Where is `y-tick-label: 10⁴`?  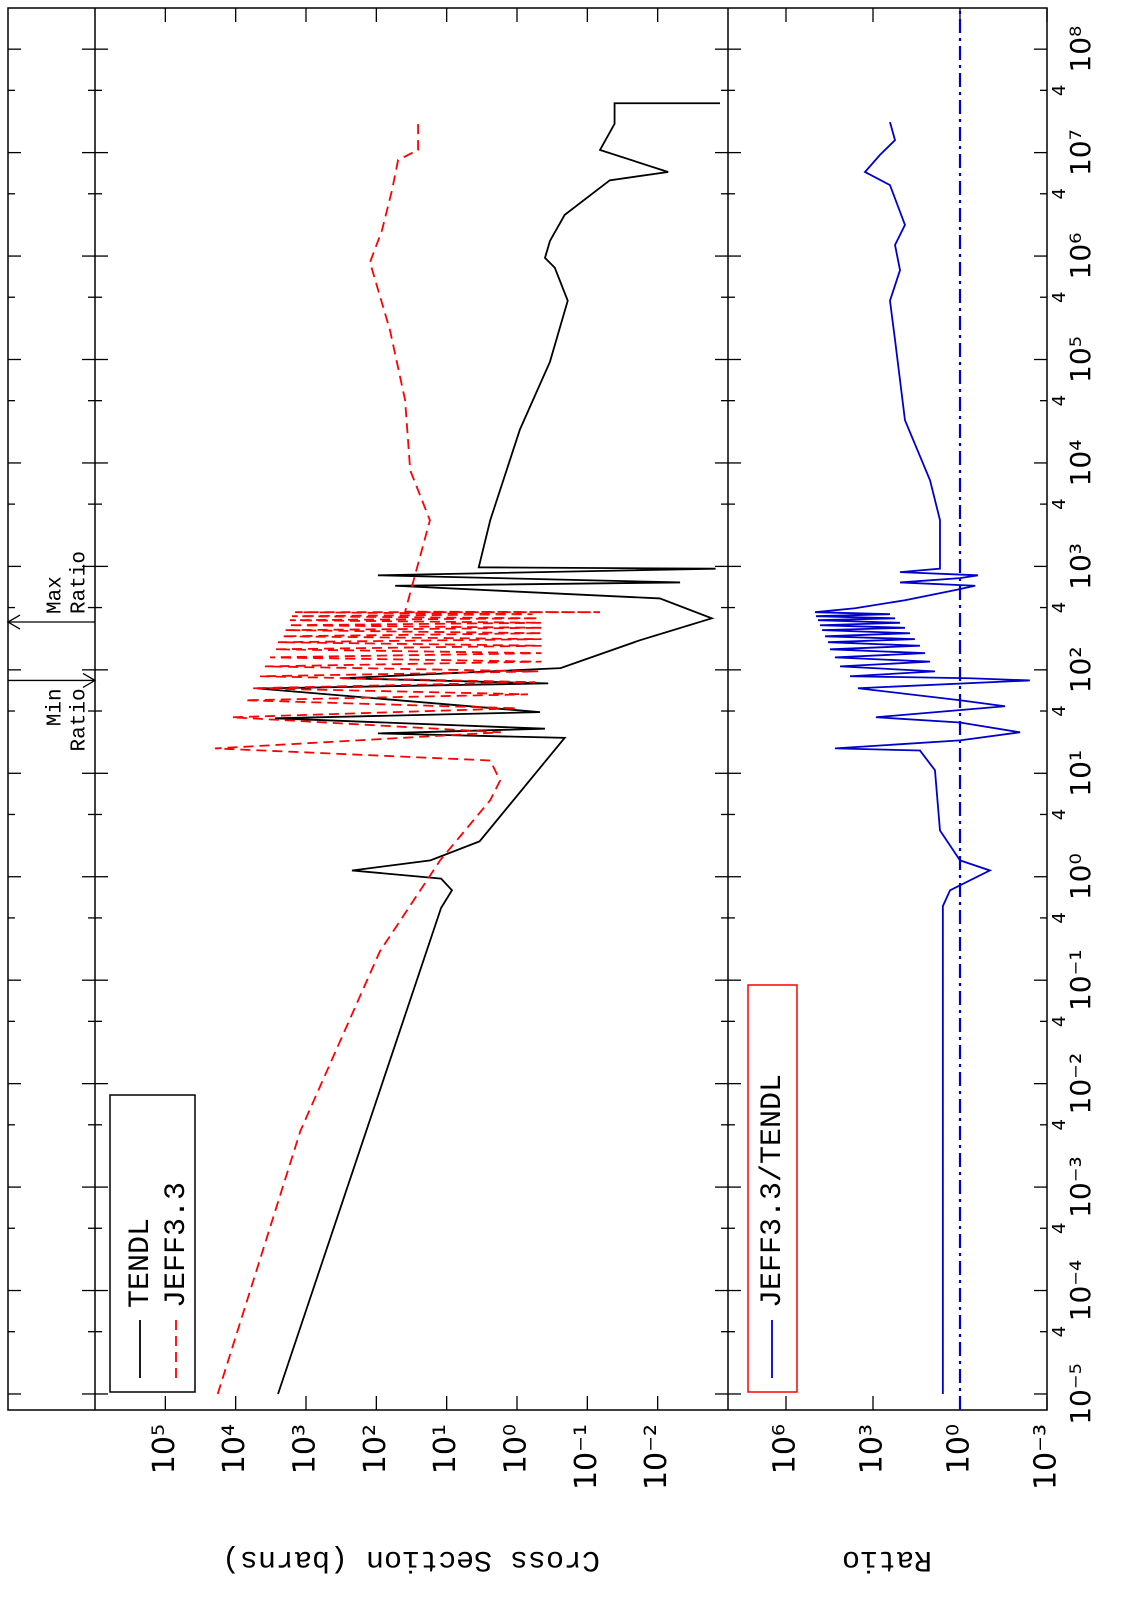 y-tick-label: 10⁴ is located at coordinates (234, 1449).